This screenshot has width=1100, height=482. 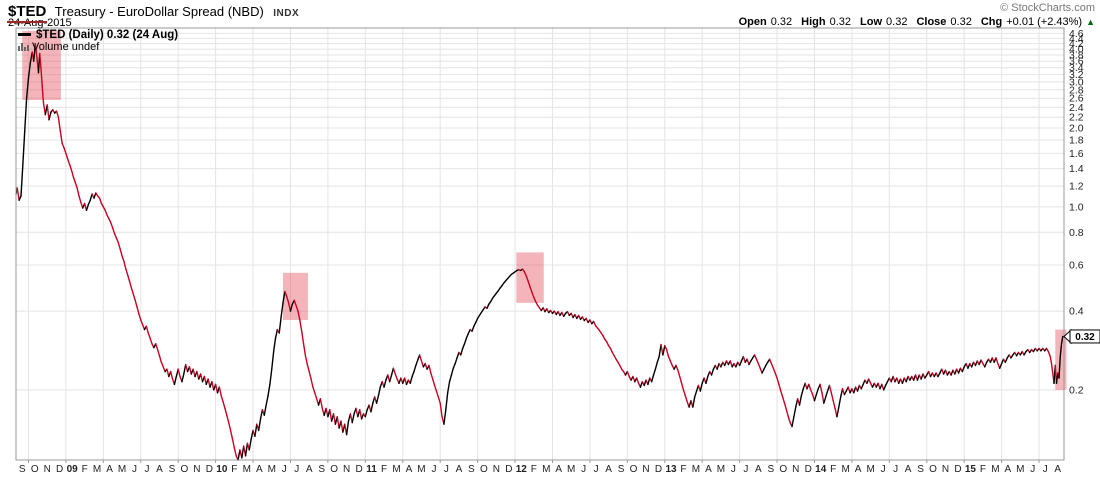 What do you see at coordinates (1076, 44) in the screenshot?
I see `y-axis-label: 4.2` at bounding box center [1076, 44].